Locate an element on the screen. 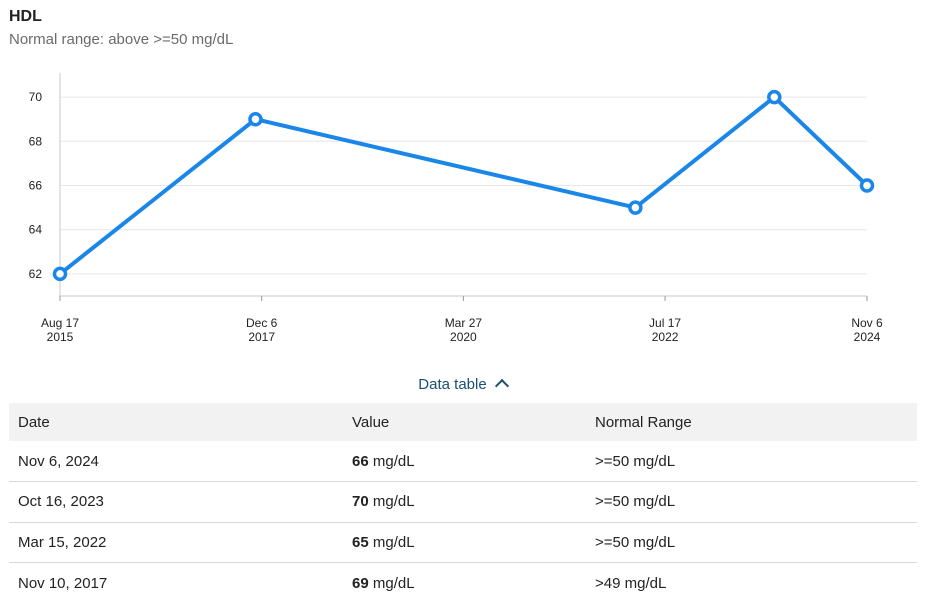 This screenshot has width=925, height=603. x-tick-label: 2022 is located at coordinates (665, 337).